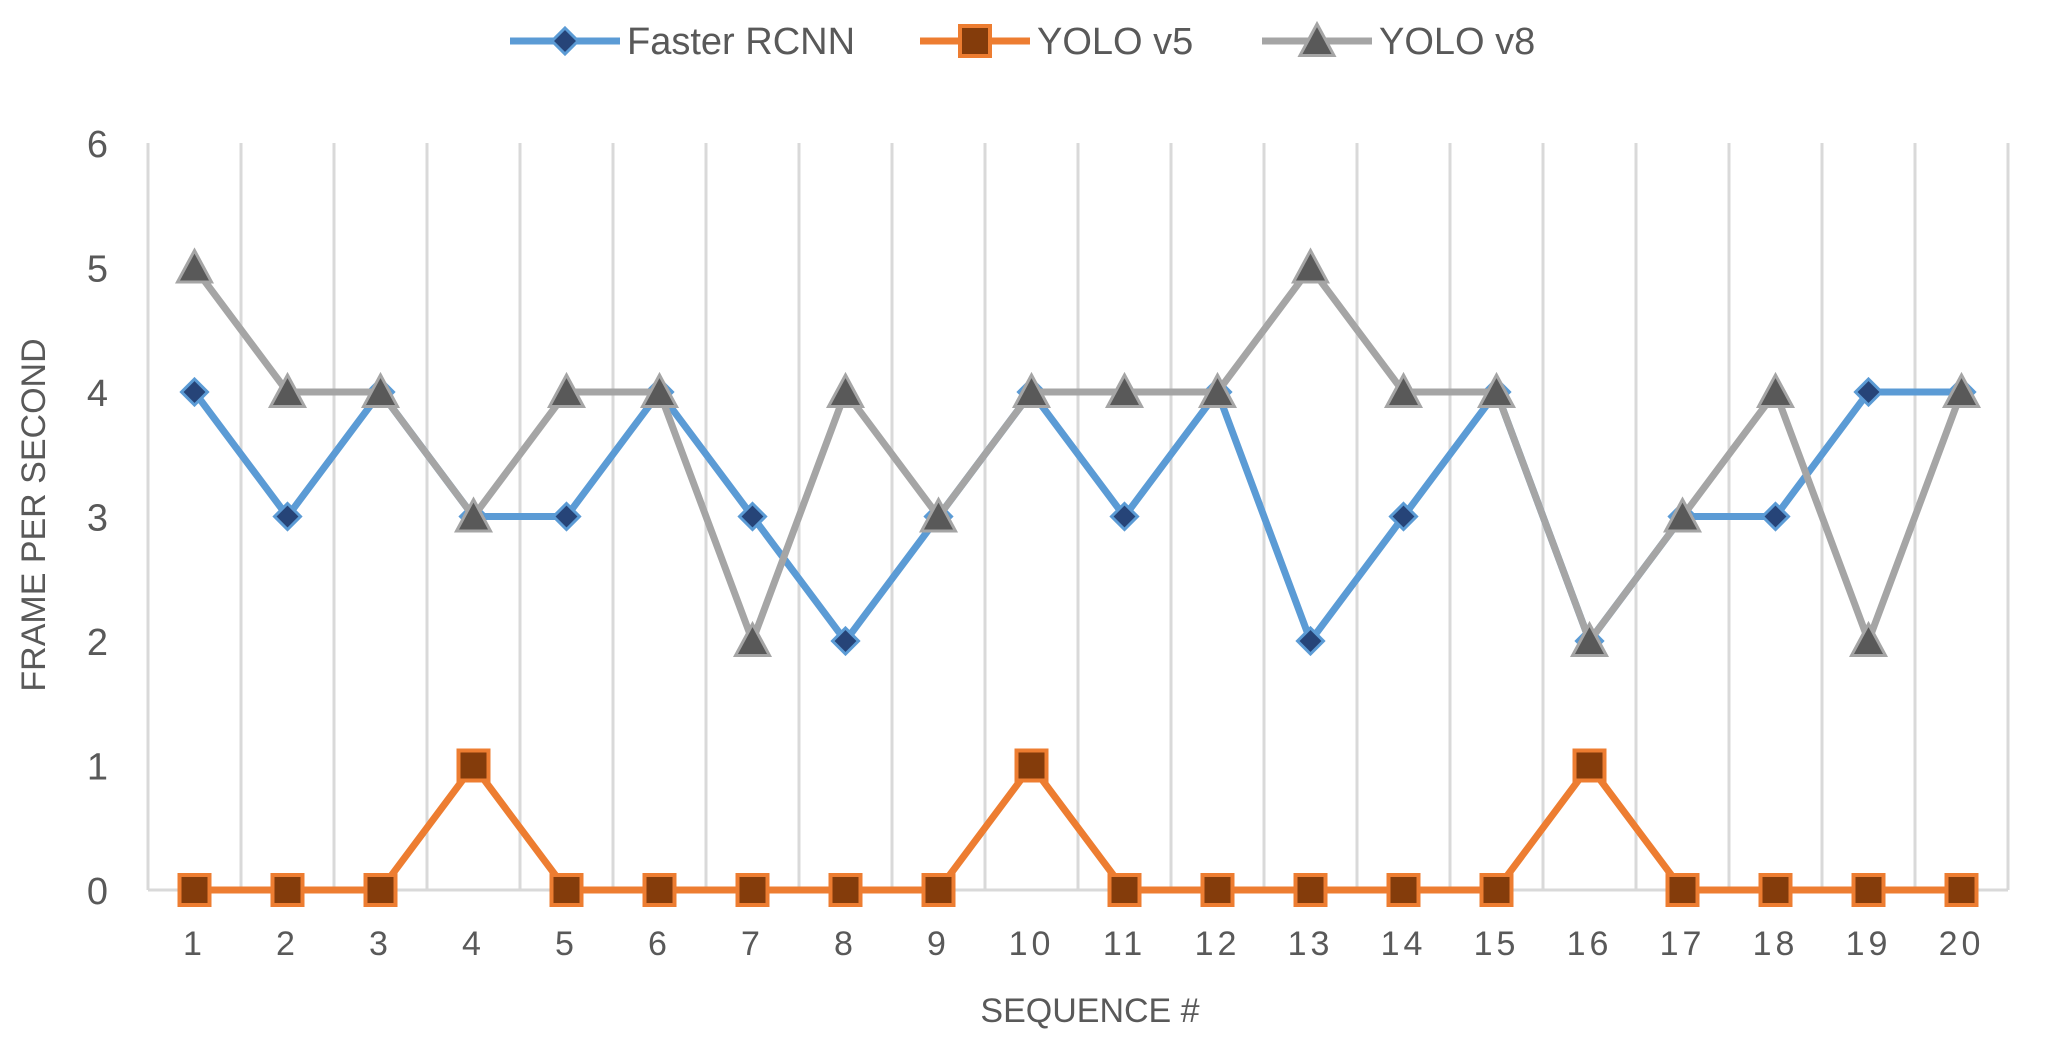  Describe the element at coordinates (1089, 1011) in the screenshot. I see `x-axis-title: SEQUENCE #` at that location.